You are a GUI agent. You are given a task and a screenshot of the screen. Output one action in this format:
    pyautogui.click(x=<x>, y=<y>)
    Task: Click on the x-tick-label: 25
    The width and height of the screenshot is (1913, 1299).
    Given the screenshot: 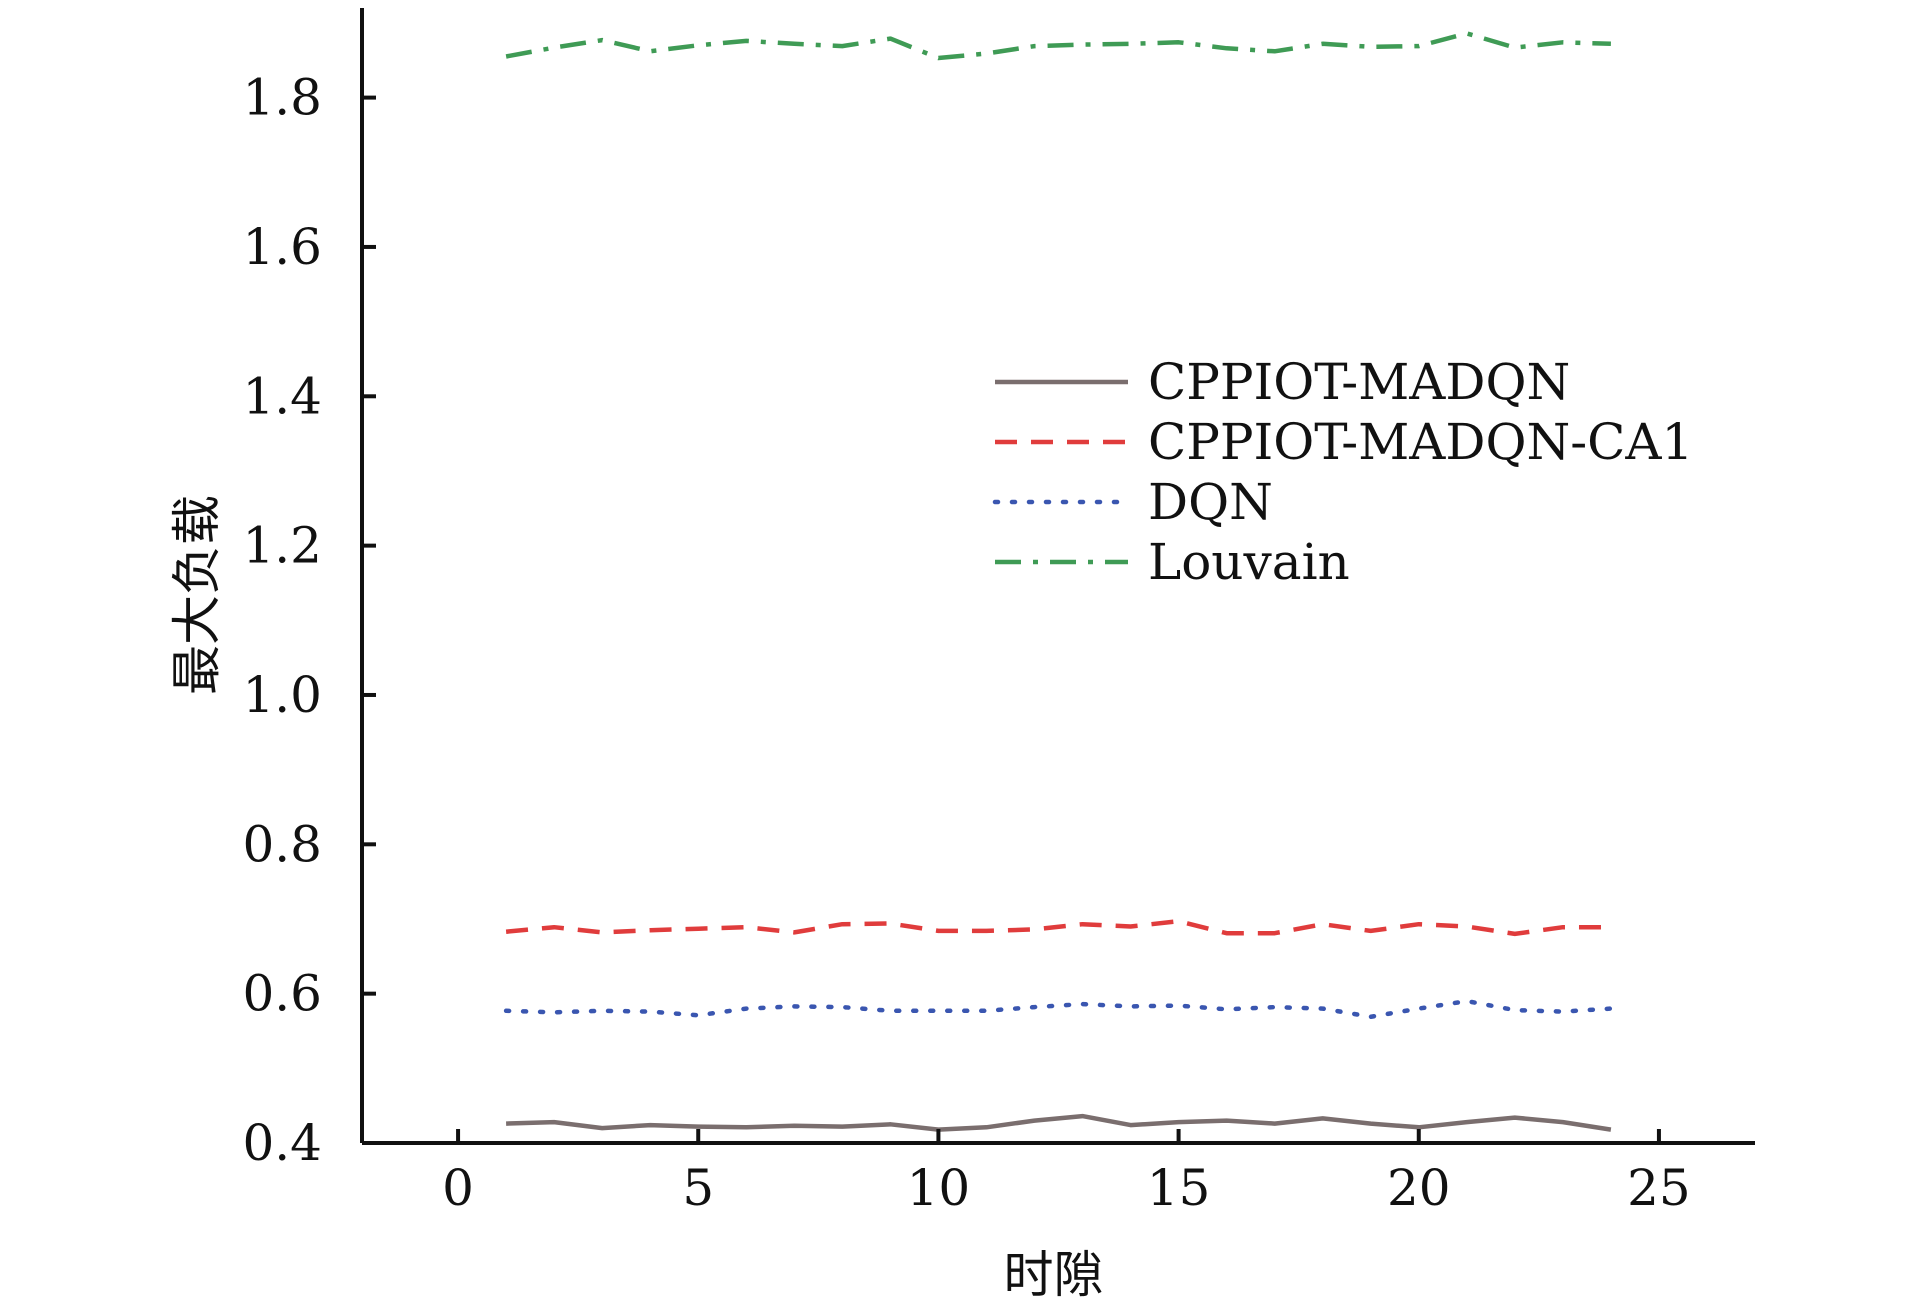 What is the action you would take?
    pyautogui.click(x=1659, y=1188)
    